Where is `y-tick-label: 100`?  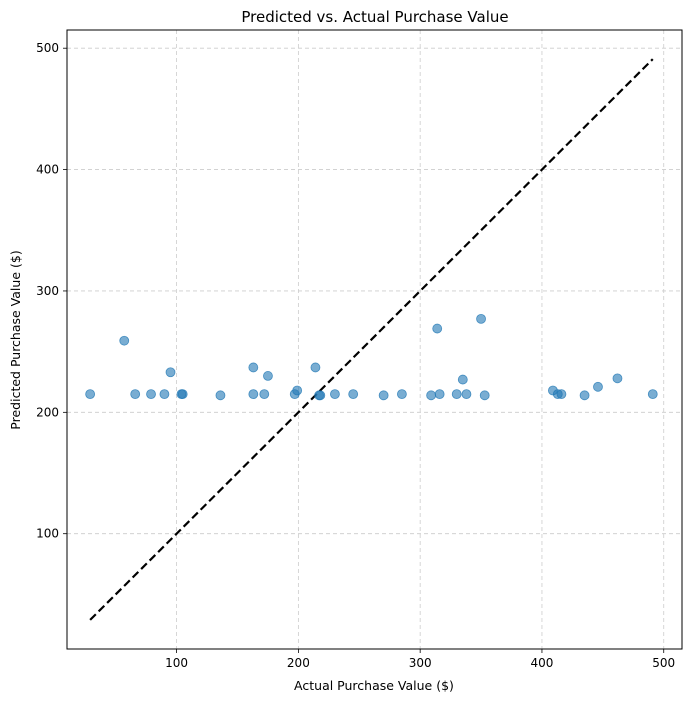 y-tick-label: 100 is located at coordinates (47, 534).